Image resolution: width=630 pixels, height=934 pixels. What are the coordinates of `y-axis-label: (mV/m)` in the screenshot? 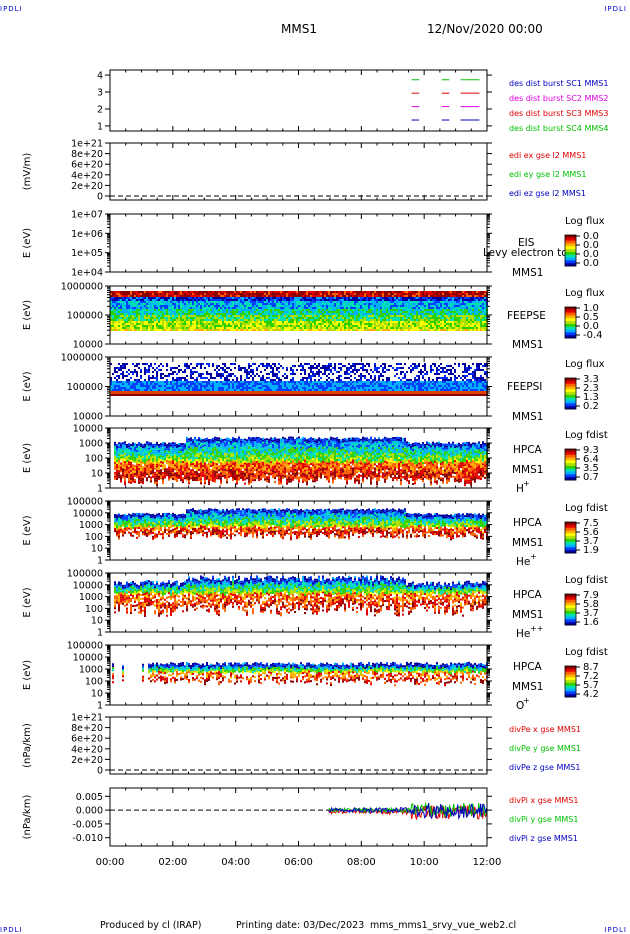 It's located at (27, 172).